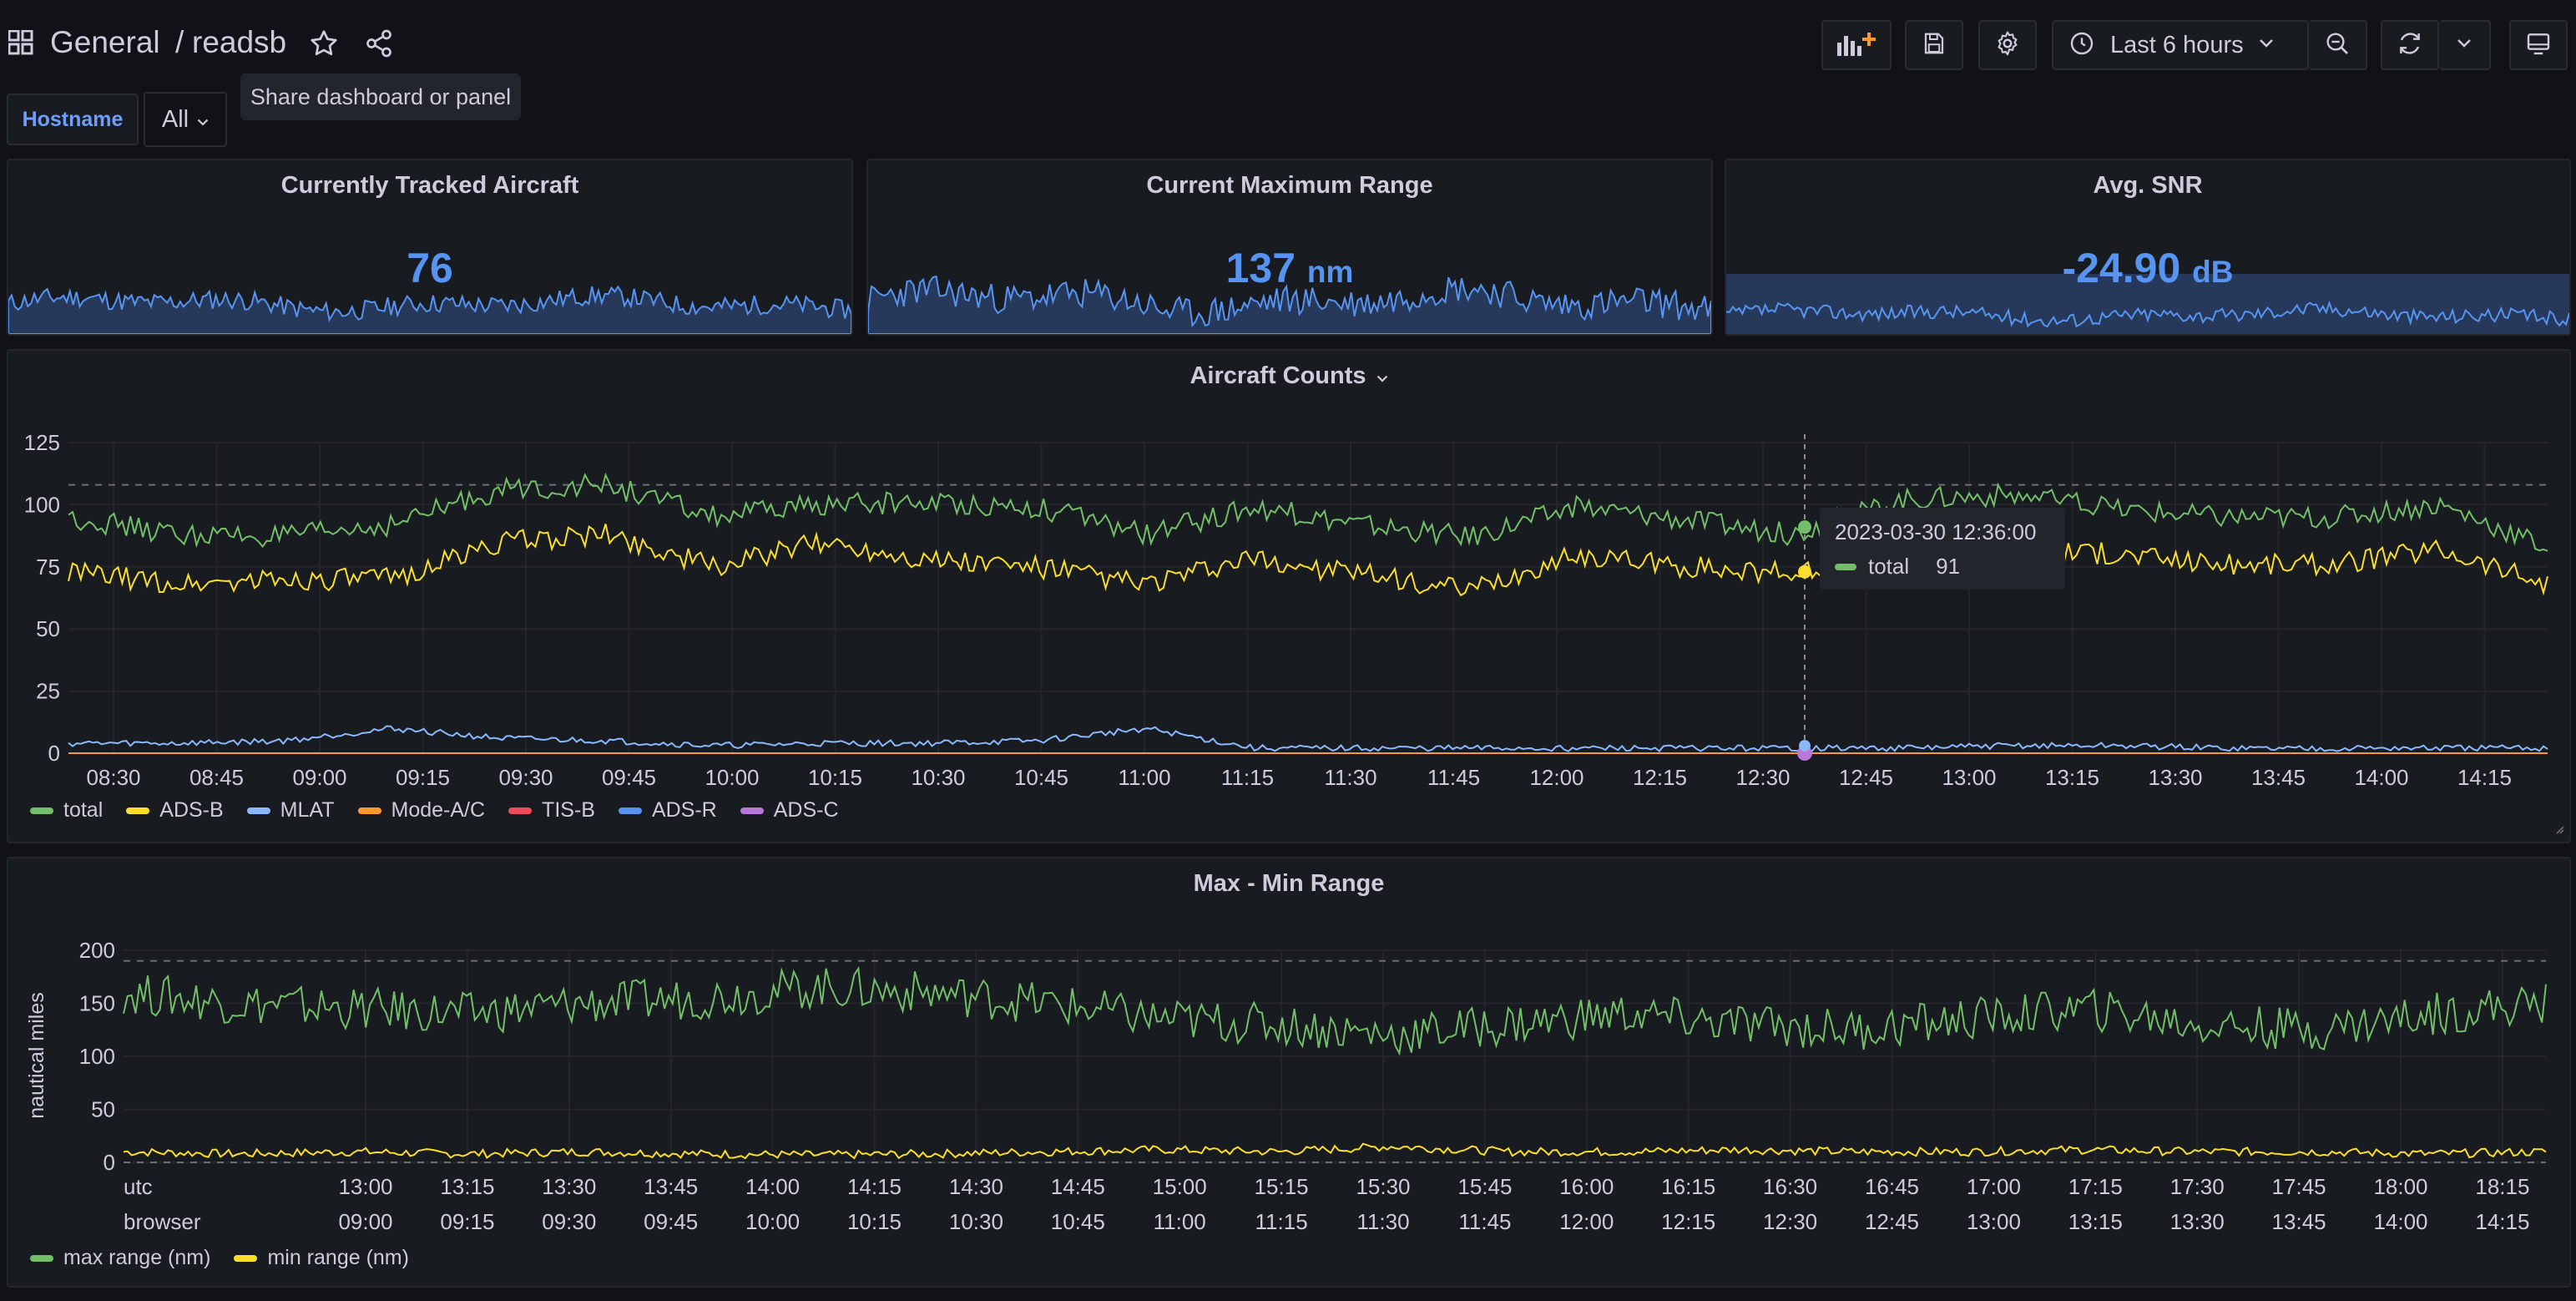 The width and height of the screenshot is (2576, 1301). Describe the element at coordinates (2081, 46) in the screenshot. I see `clock-icon` at that location.